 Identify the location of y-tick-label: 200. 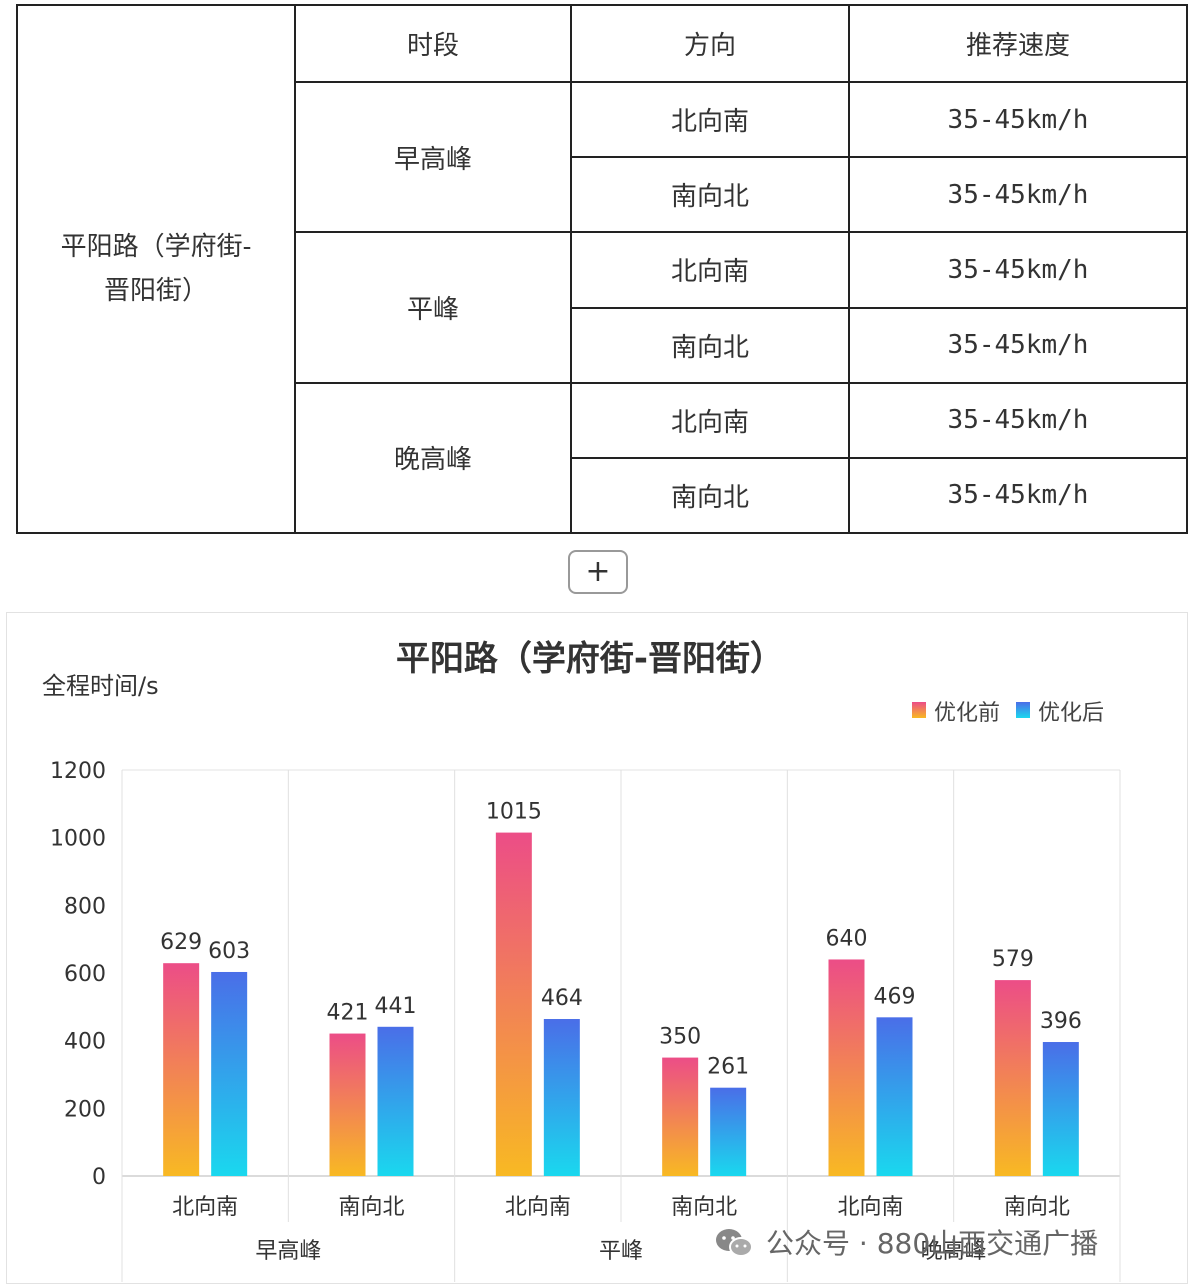
(85, 1109).